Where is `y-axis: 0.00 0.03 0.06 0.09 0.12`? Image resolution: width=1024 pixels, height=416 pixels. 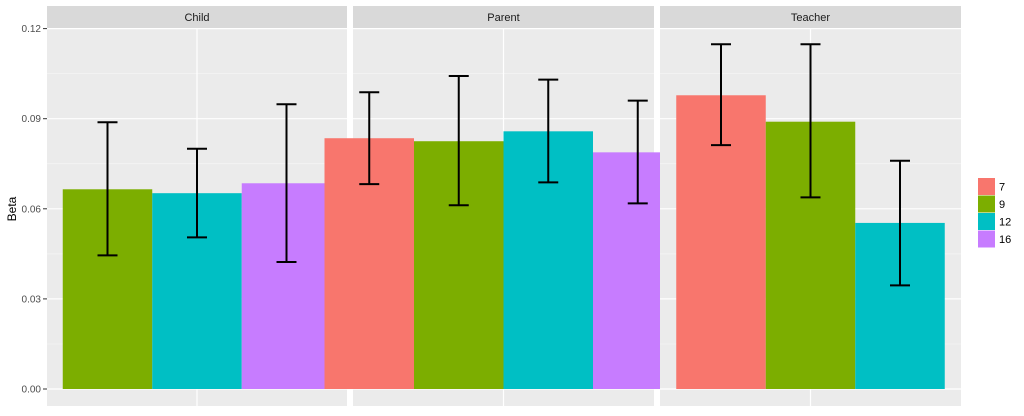 y-axis: 0.00 0.03 0.06 0.09 0.12 is located at coordinates (34, 210).